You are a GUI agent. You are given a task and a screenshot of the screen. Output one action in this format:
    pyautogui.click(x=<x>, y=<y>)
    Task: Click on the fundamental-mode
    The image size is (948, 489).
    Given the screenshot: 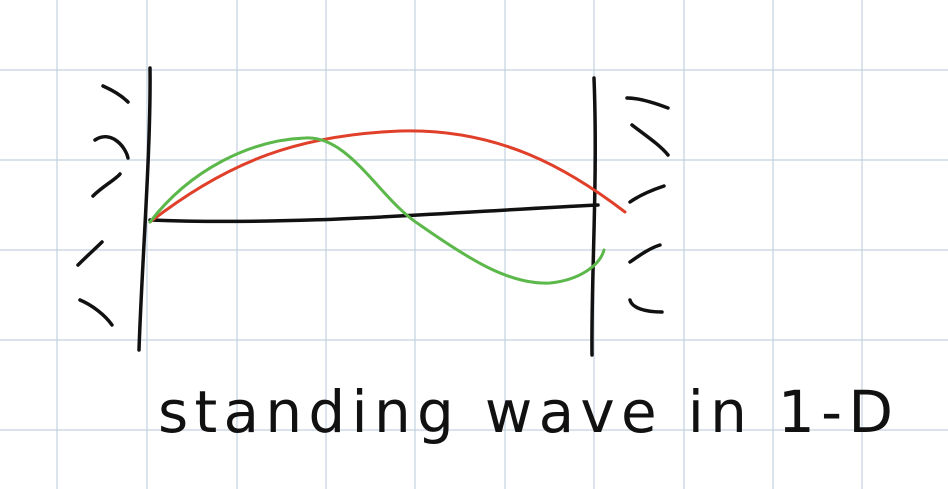 What is the action you would take?
    pyautogui.click(x=387, y=176)
    